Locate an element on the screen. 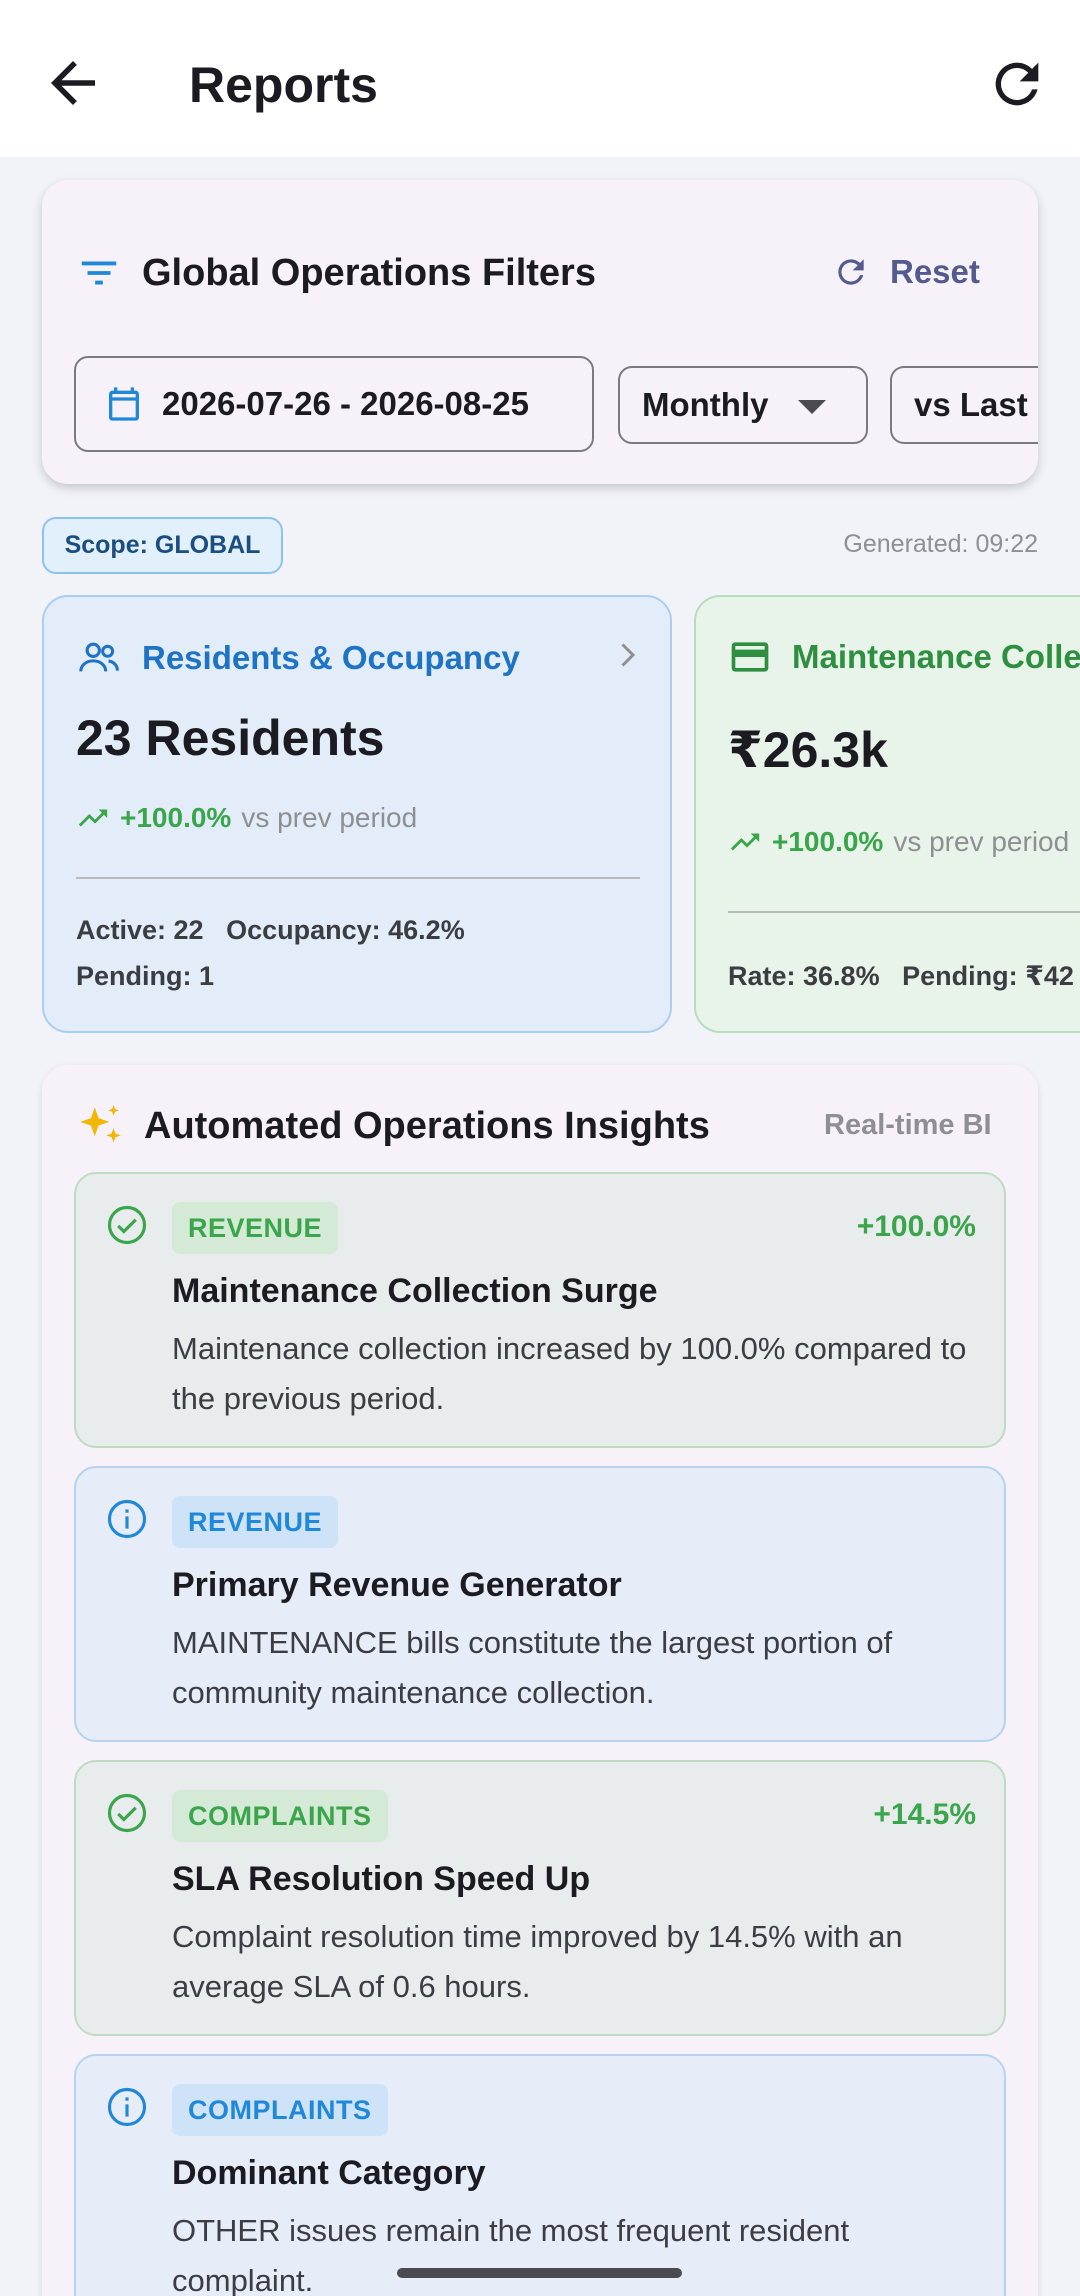 Image resolution: width=1080 pixels, height=2296 pixels. insight-title: SLA Resolution Speed Up is located at coordinates (381, 1879).